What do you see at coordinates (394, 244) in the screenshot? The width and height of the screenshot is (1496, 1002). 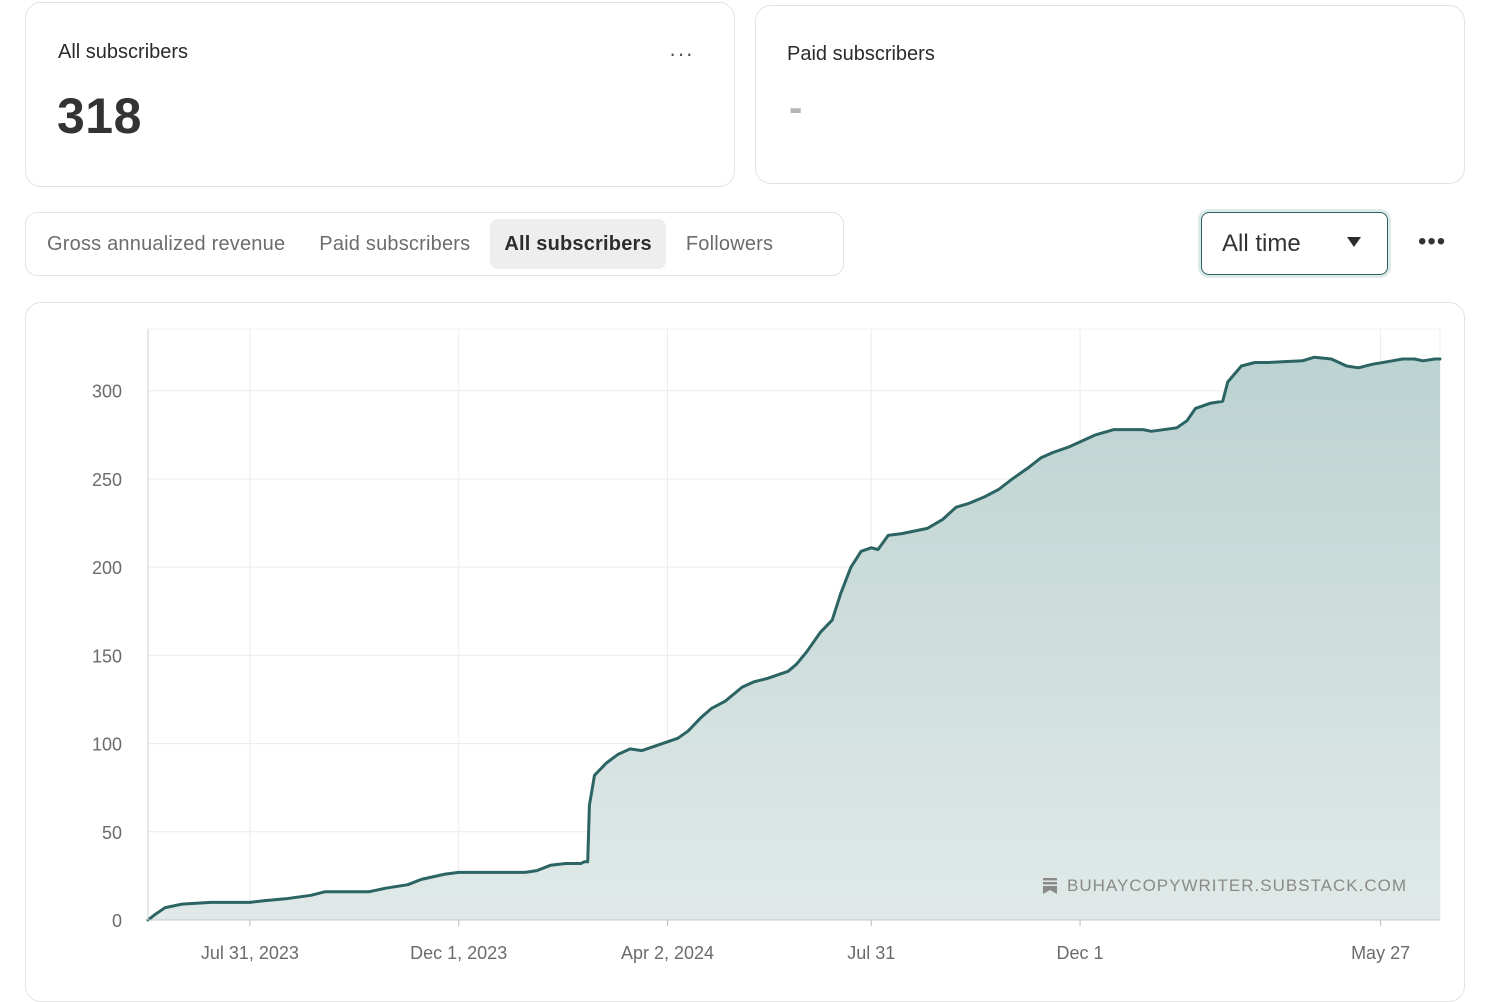 I see `tab-paid-subscribers: Paid subscribers` at bounding box center [394, 244].